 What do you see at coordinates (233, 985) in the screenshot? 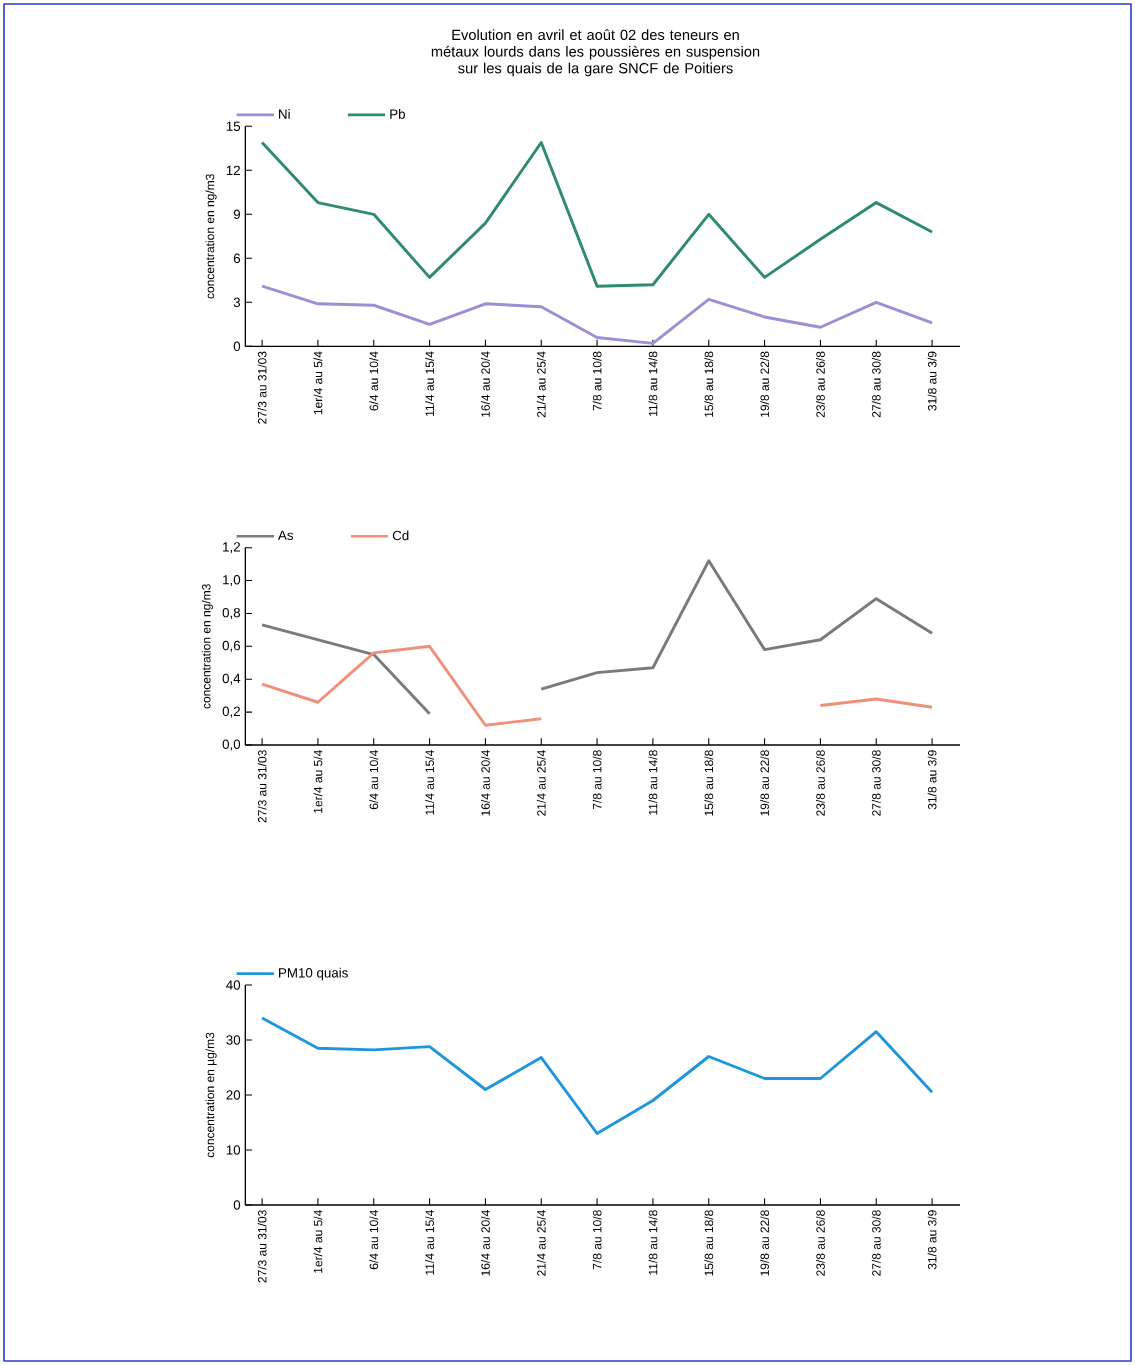
I see `y-tick-label: 40` at bounding box center [233, 985].